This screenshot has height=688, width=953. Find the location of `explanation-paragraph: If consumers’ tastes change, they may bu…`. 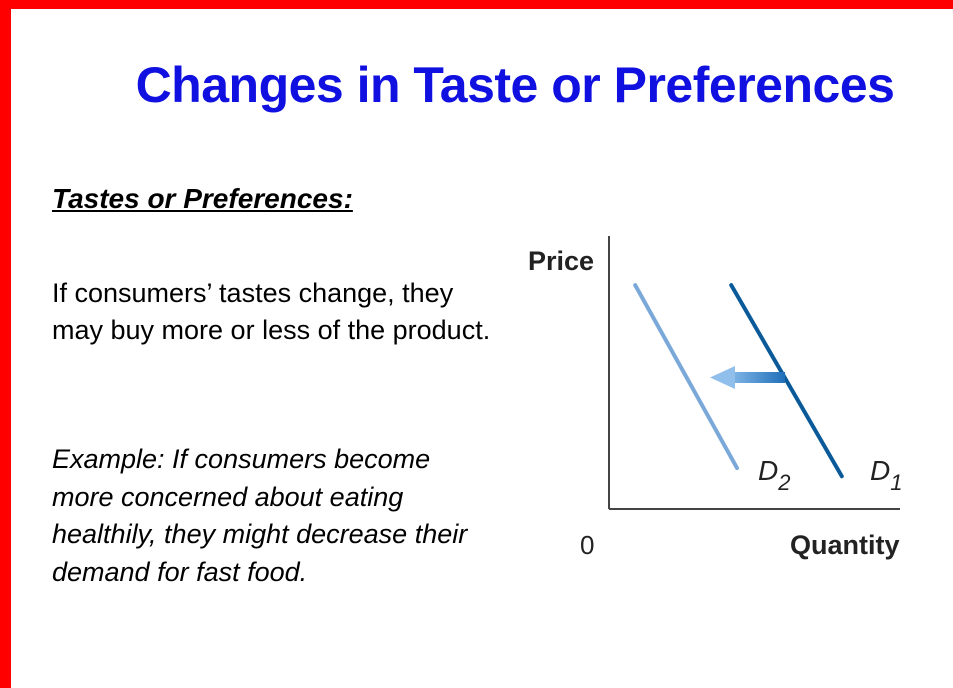

explanation-paragraph: If consumers’ tastes change, they may bu… is located at coordinates (271, 311).